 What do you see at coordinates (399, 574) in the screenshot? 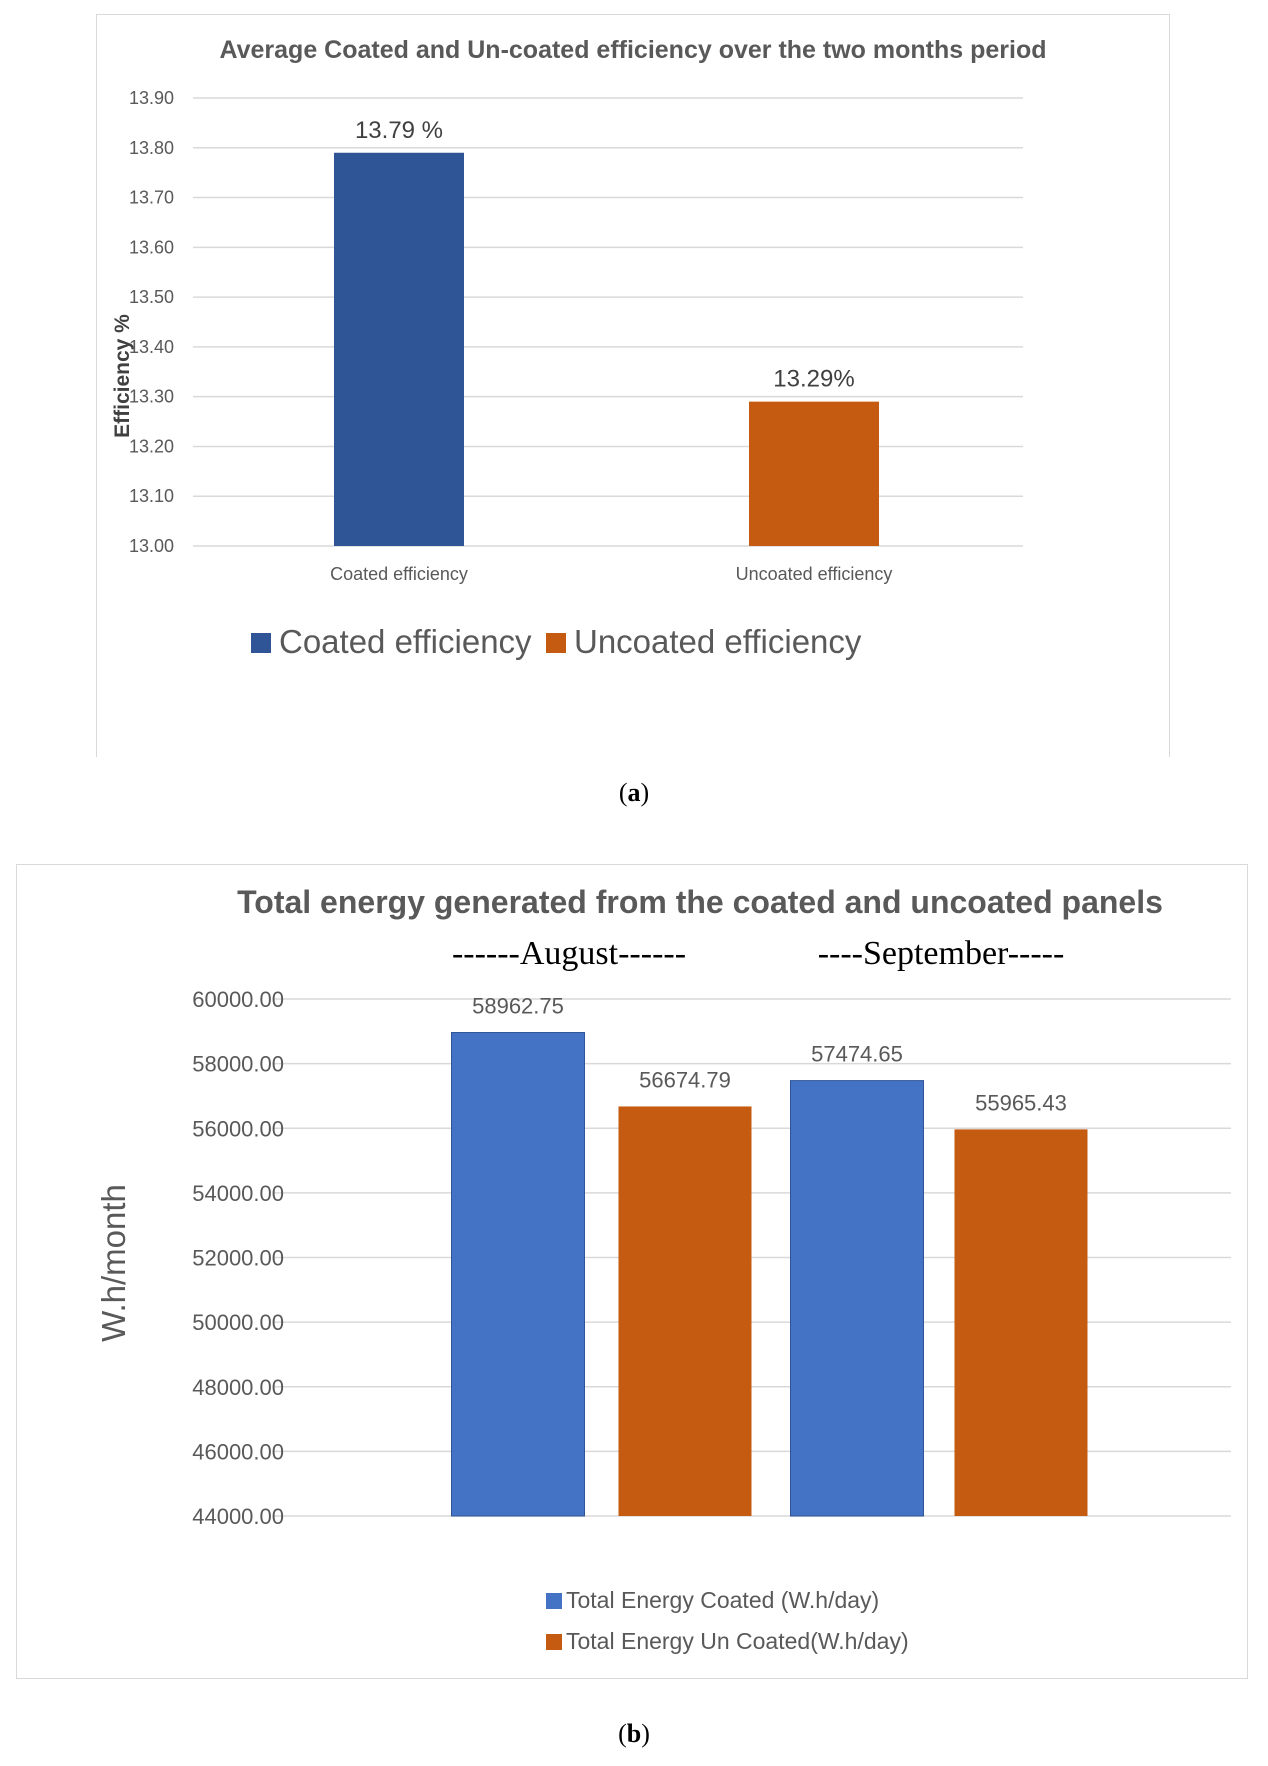
I see `x-tick-label: Coated efficiency` at bounding box center [399, 574].